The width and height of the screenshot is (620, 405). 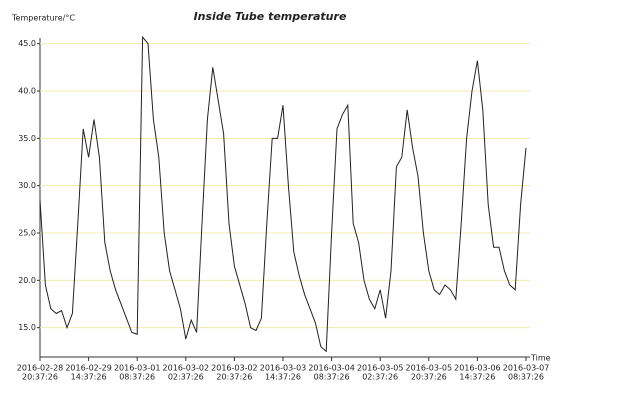 I want to click on x-tick-label: 2016-03-07, so click(x=526, y=368).